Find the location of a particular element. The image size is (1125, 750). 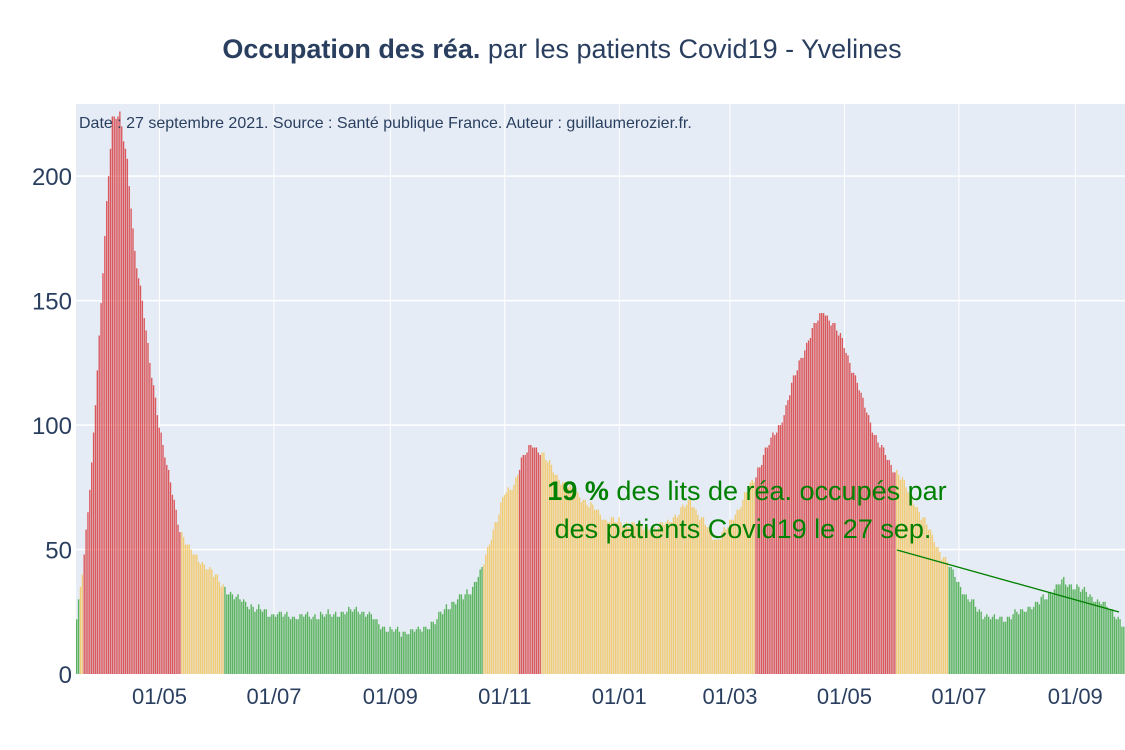

annotation-percent: 19 % is located at coordinates (578, 491).